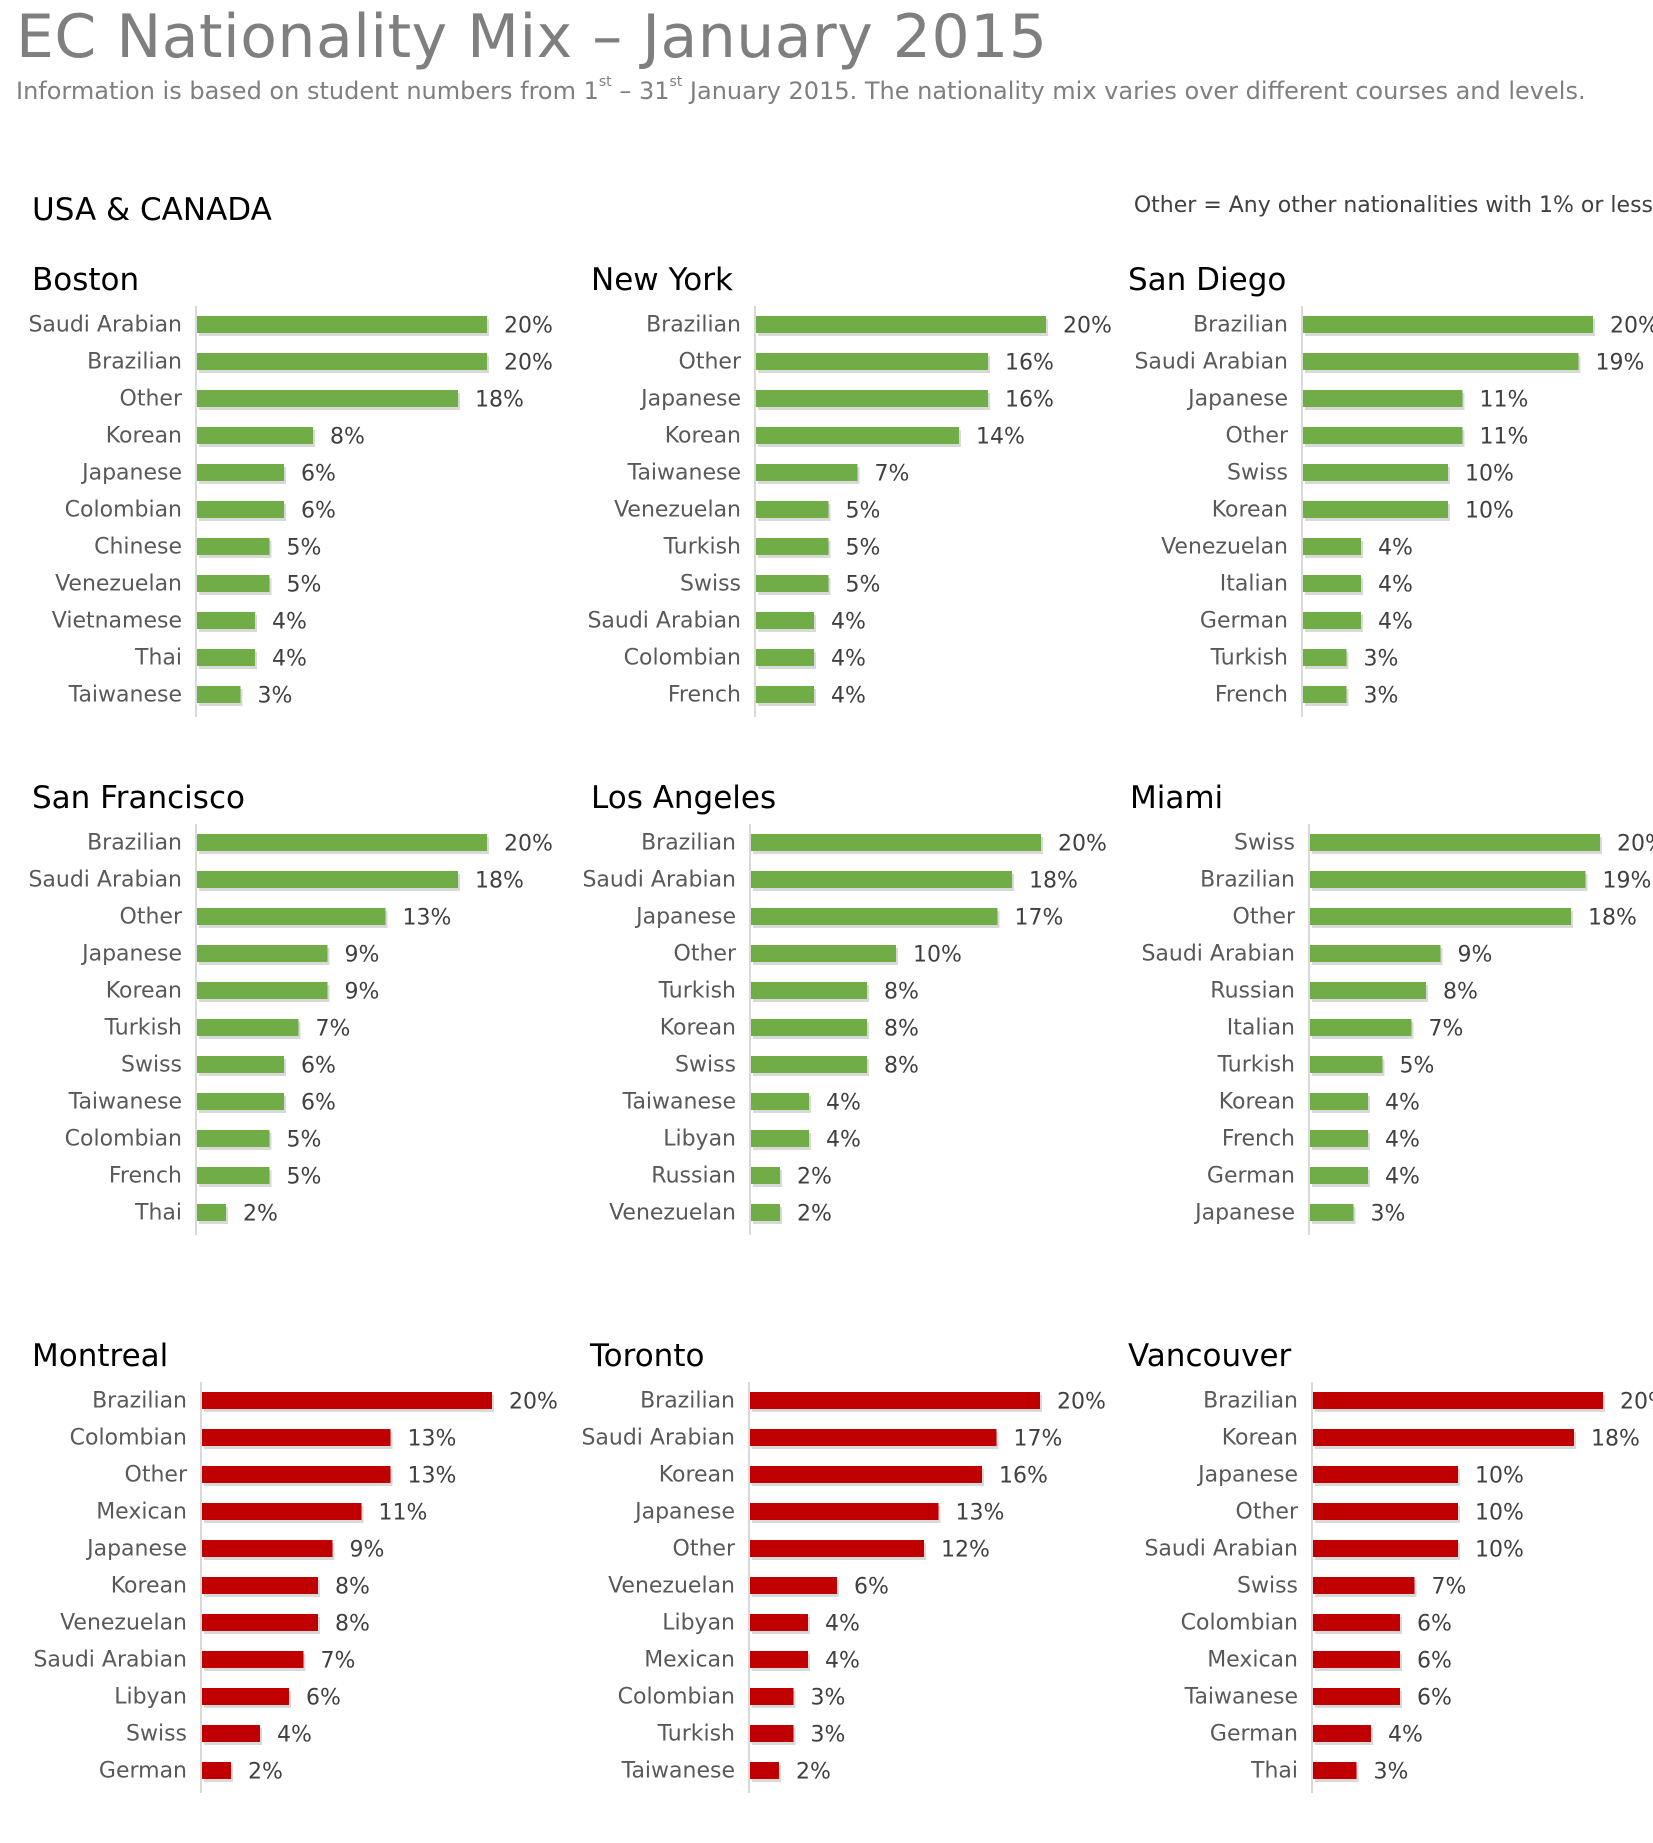 This screenshot has height=1843, width=1653. Describe the element at coordinates (1039, 918) in the screenshot. I see `data-label: 17%` at that location.